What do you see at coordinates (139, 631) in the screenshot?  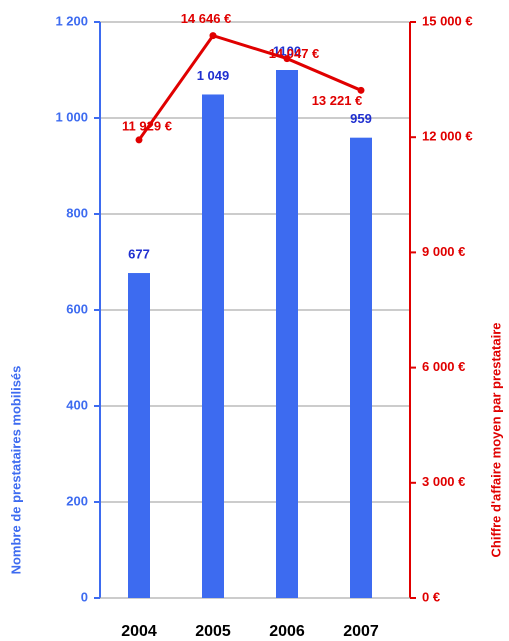 I see `x-tick-label: 2004` at bounding box center [139, 631].